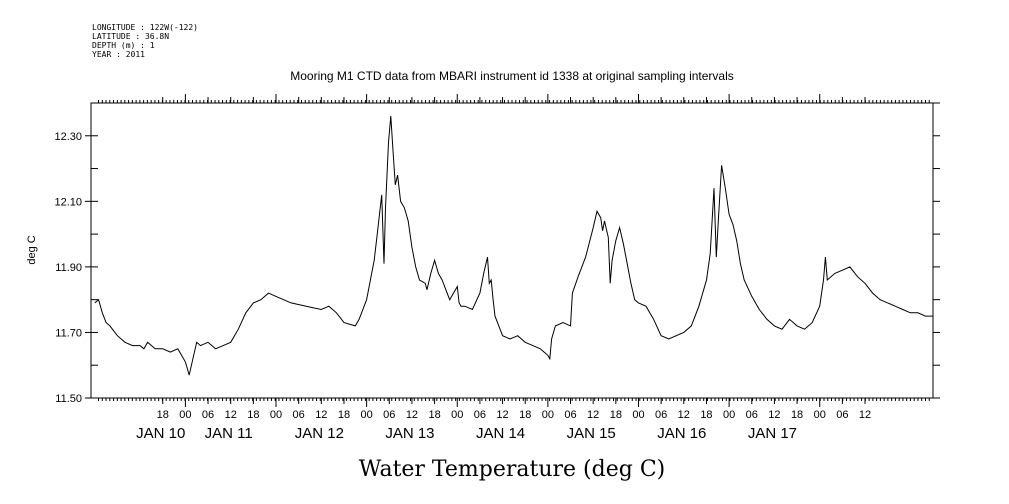 This screenshot has width=1009, height=504. What do you see at coordinates (229, 433) in the screenshot?
I see `x-day-label: JAN 11` at bounding box center [229, 433].